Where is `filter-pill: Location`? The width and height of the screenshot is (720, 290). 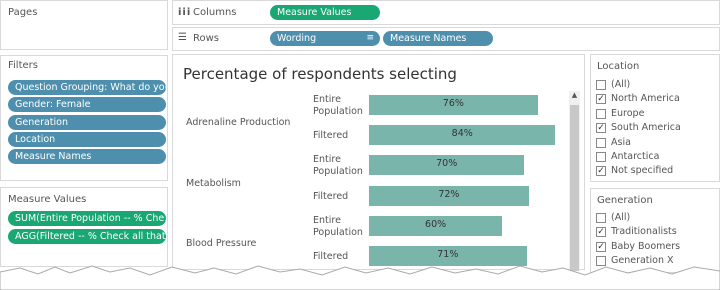
filter-pill: Location is located at coordinates (87, 139).